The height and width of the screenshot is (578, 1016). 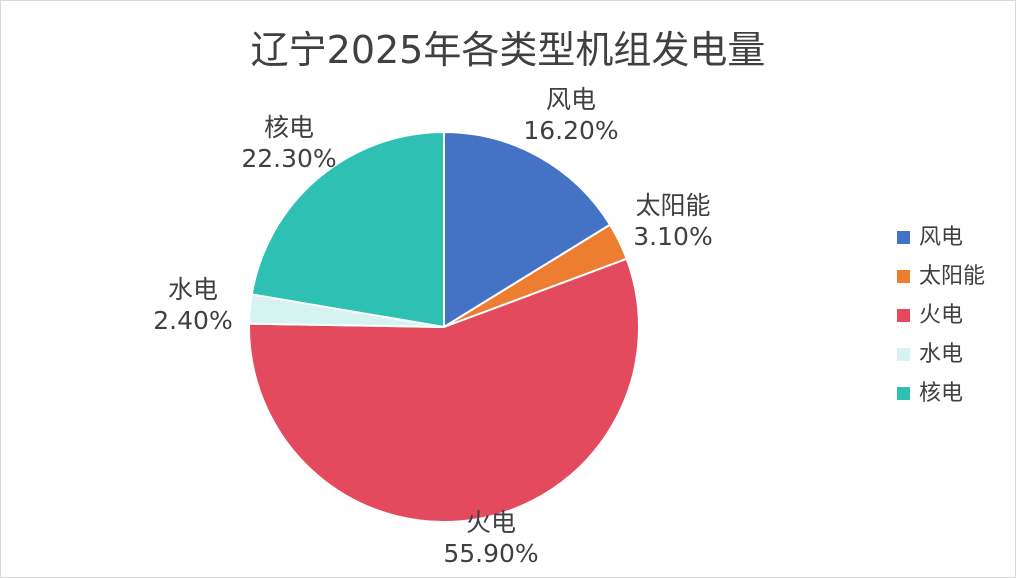 What do you see at coordinates (570, 130) in the screenshot?
I see `slice-label-value-1: 16.20%` at bounding box center [570, 130].